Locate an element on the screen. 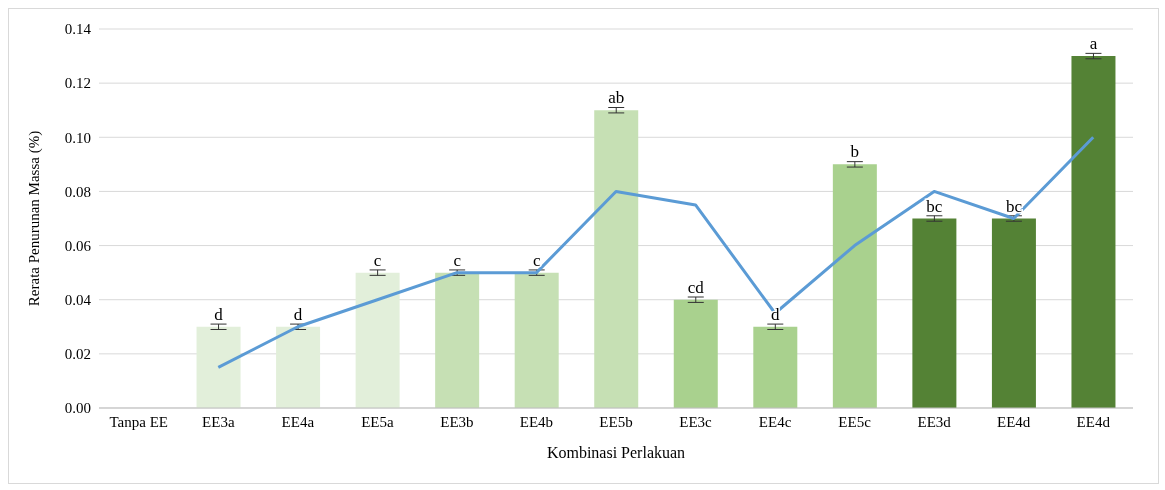  x-tick-label: EE3b is located at coordinates (457, 421).